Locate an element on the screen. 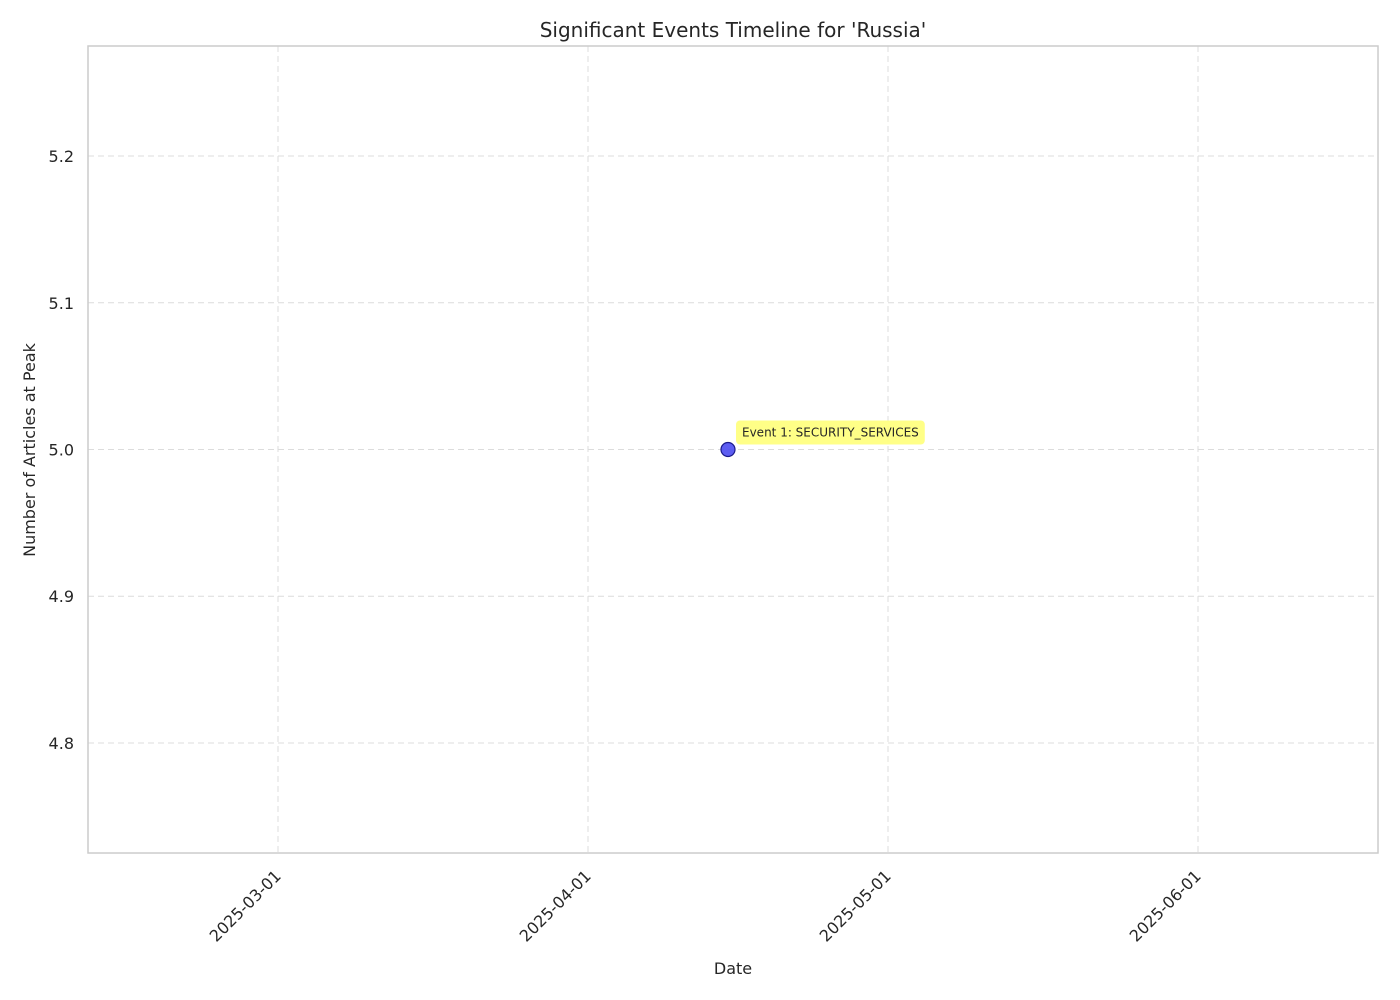 The image size is (1400, 1000). y-axis-label: Number of Articles at Peak is located at coordinates (29, 449).